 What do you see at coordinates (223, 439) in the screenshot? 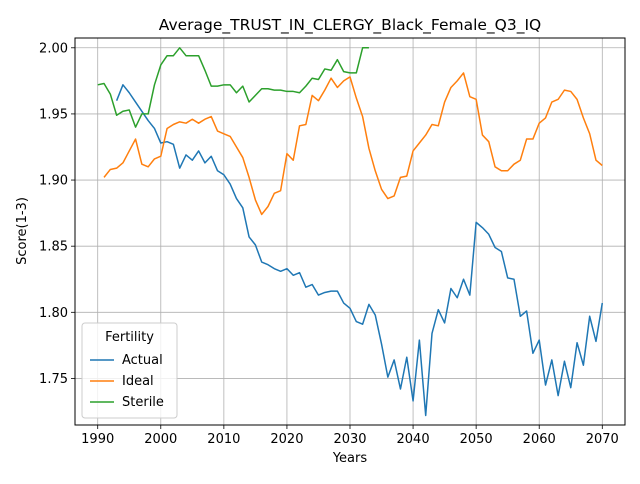
I see `x-tick-label: 2010` at bounding box center [223, 439].